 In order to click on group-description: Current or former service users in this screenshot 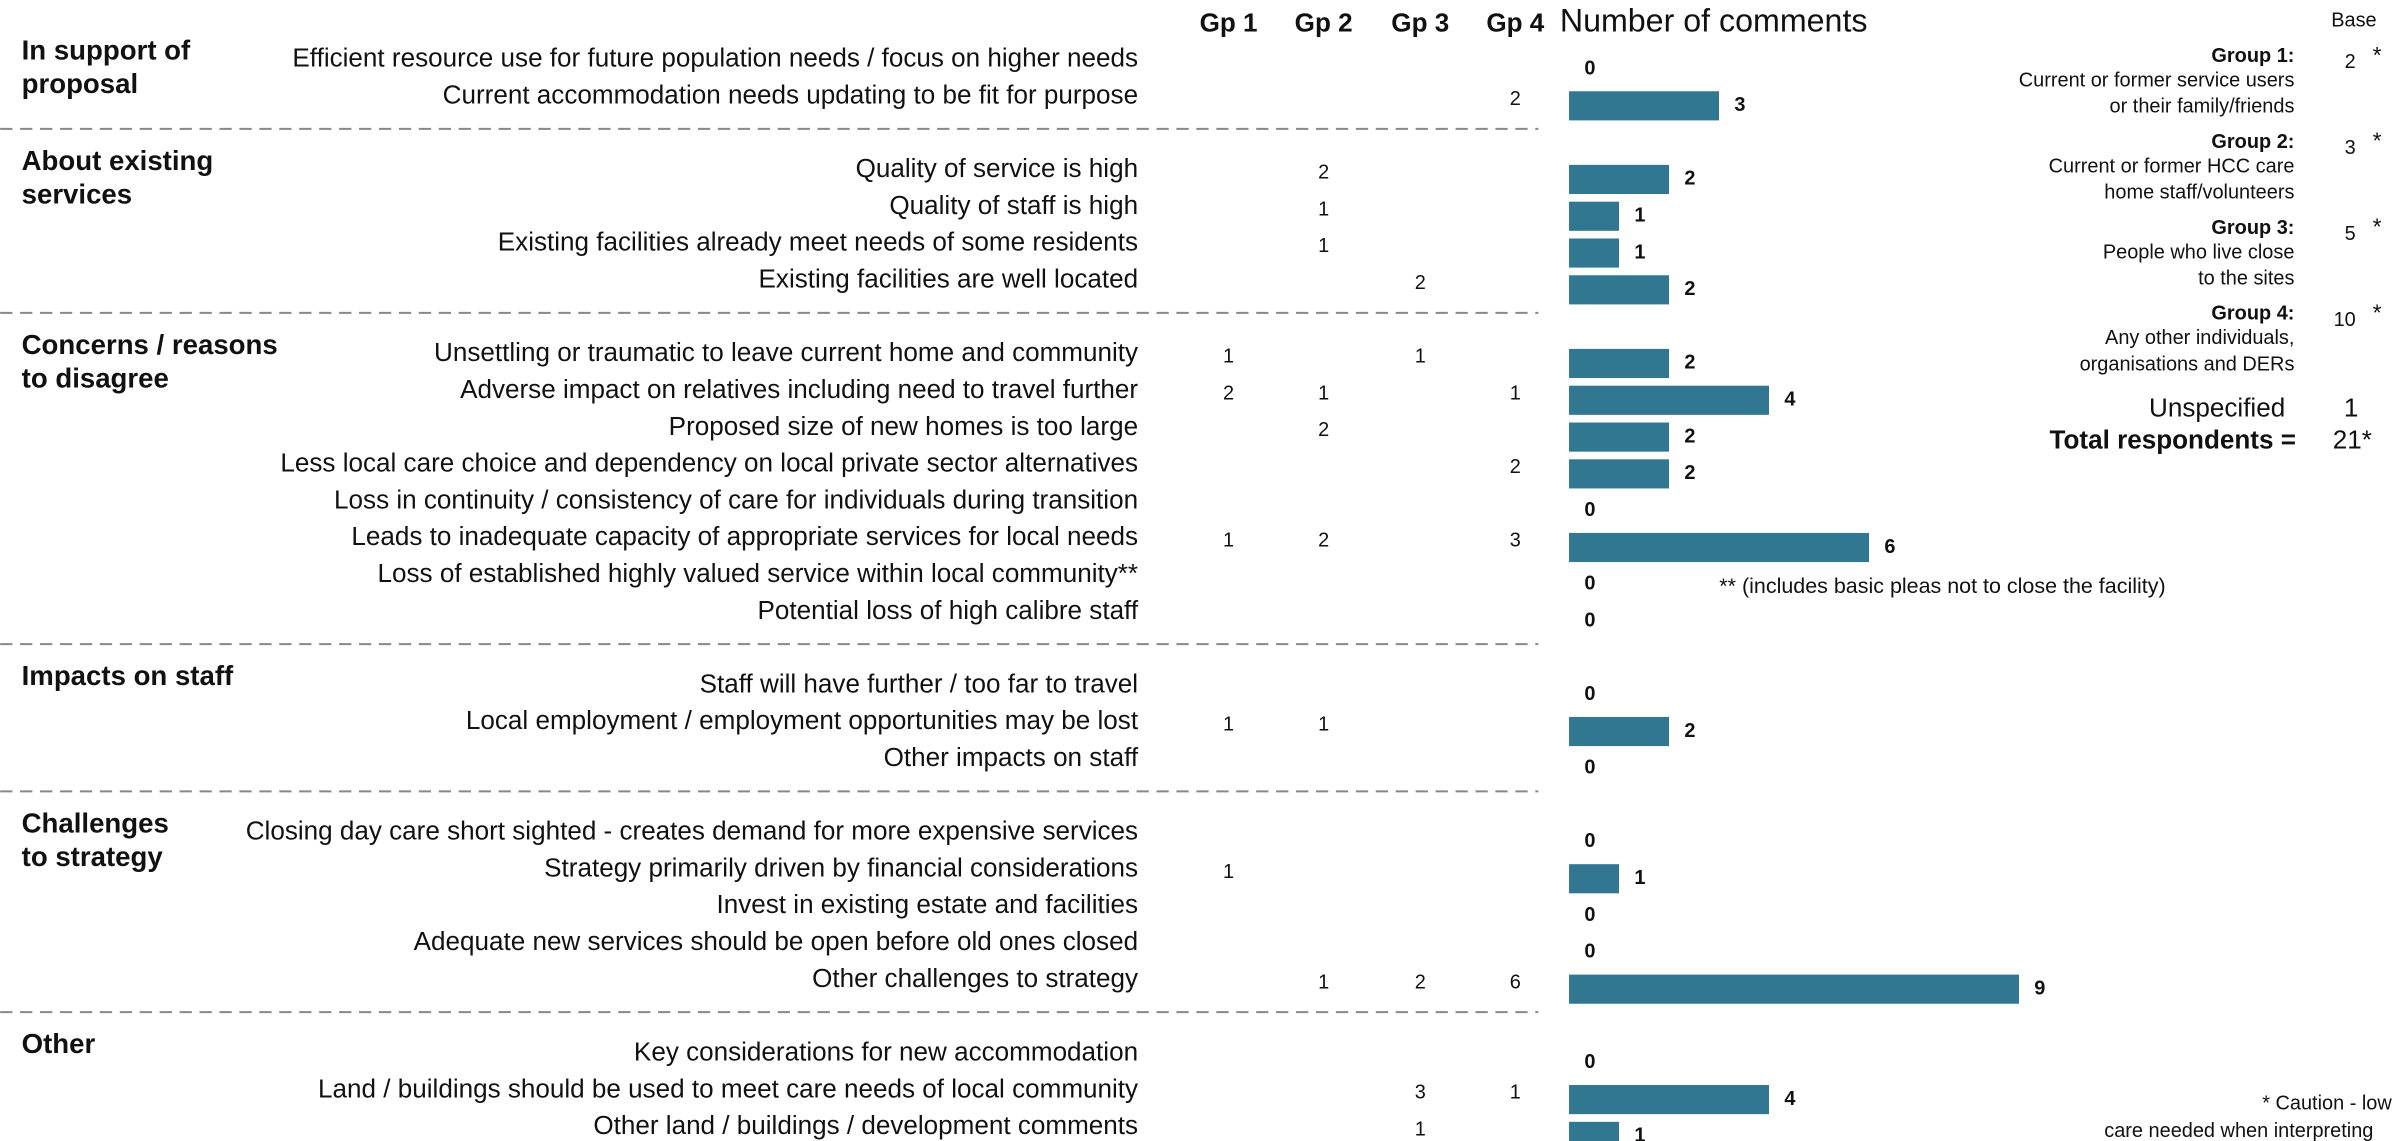, I will do `click(2157, 81)`.